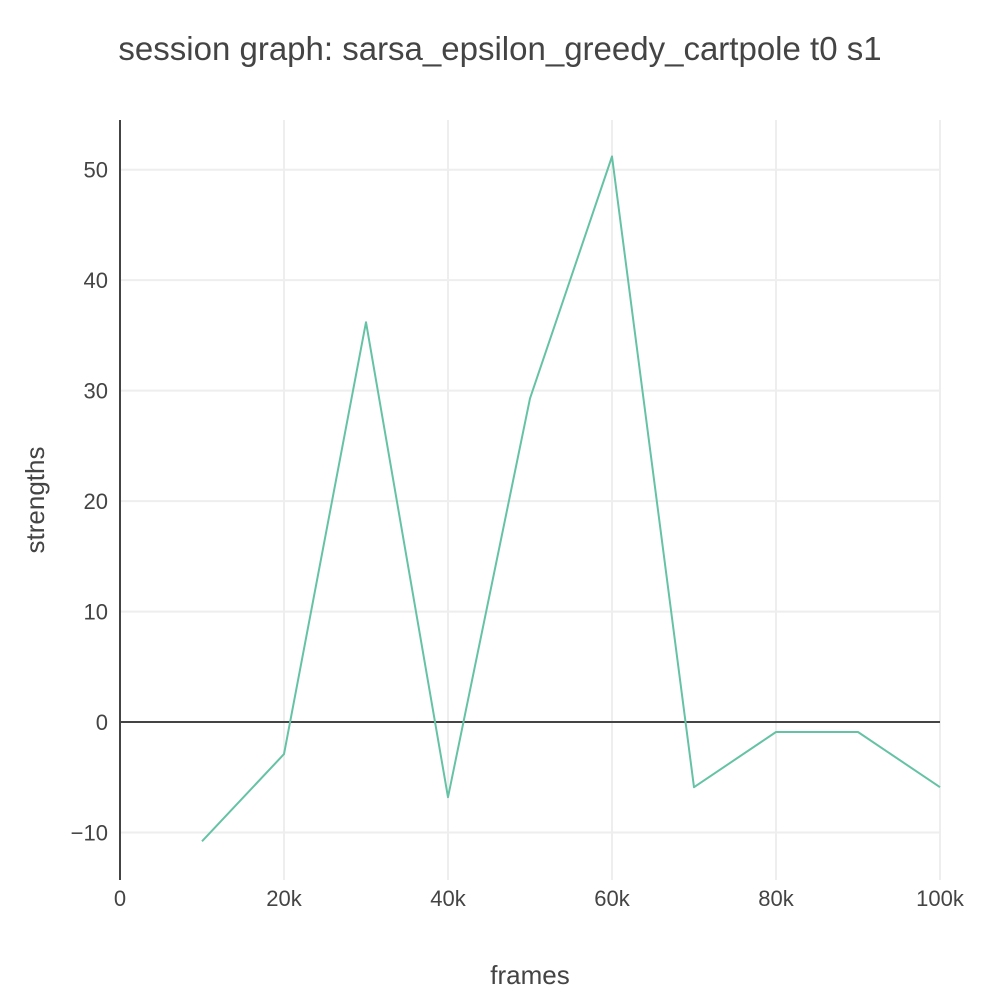 The width and height of the screenshot is (1000, 1000). I want to click on y-tick-label: 40, so click(96, 280).